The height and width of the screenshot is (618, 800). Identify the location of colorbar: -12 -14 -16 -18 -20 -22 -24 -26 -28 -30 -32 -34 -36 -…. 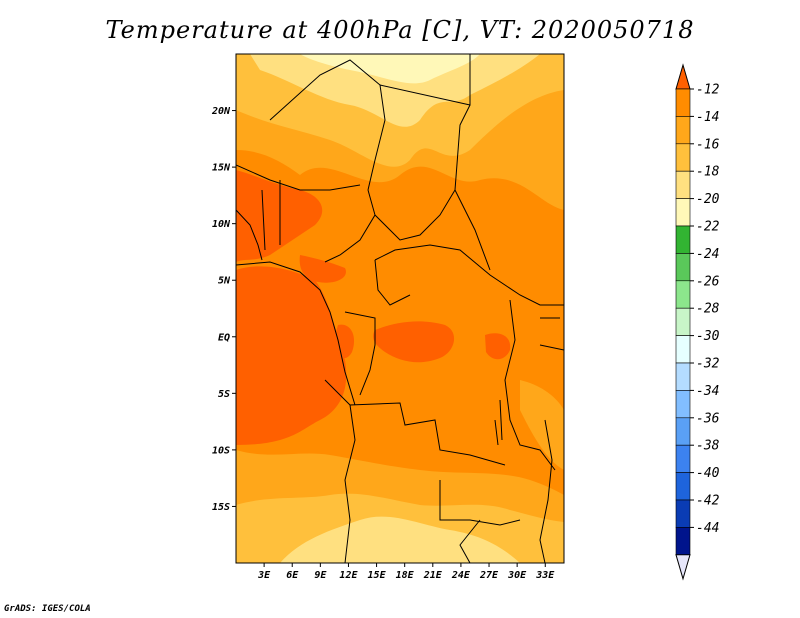
(697, 322).